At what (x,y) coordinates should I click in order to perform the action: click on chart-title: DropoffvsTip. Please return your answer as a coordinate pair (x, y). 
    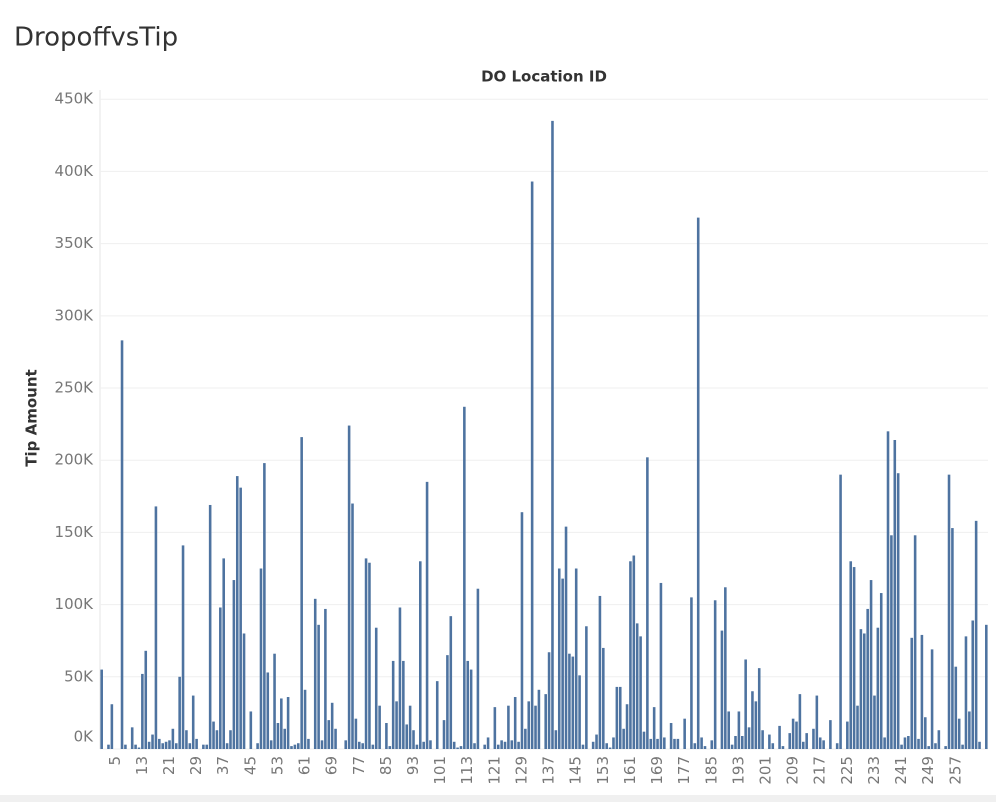
    Looking at the image, I should click on (96, 38).